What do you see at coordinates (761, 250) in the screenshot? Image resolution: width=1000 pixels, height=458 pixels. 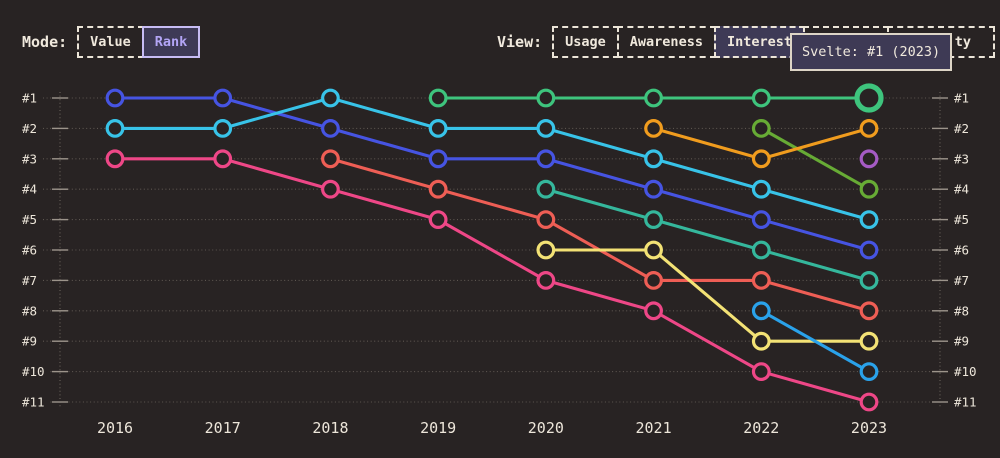 I see `chart-point-teal-2022` at bounding box center [761, 250].